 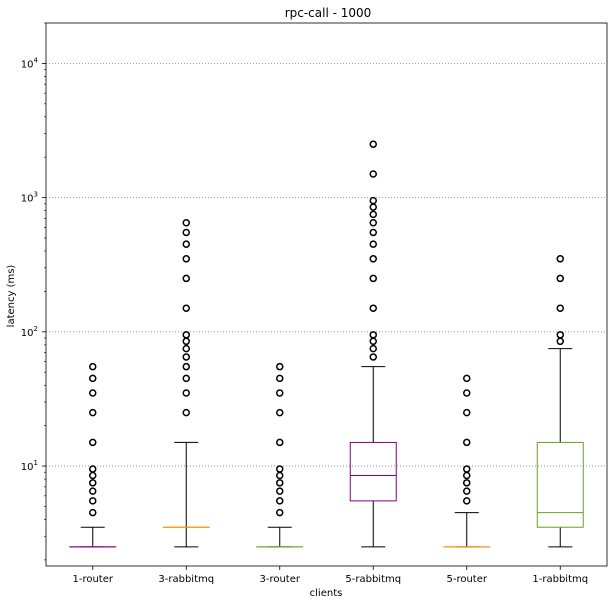 I want to click on y-tick-exponent: 1, so click(x=36, y=463).